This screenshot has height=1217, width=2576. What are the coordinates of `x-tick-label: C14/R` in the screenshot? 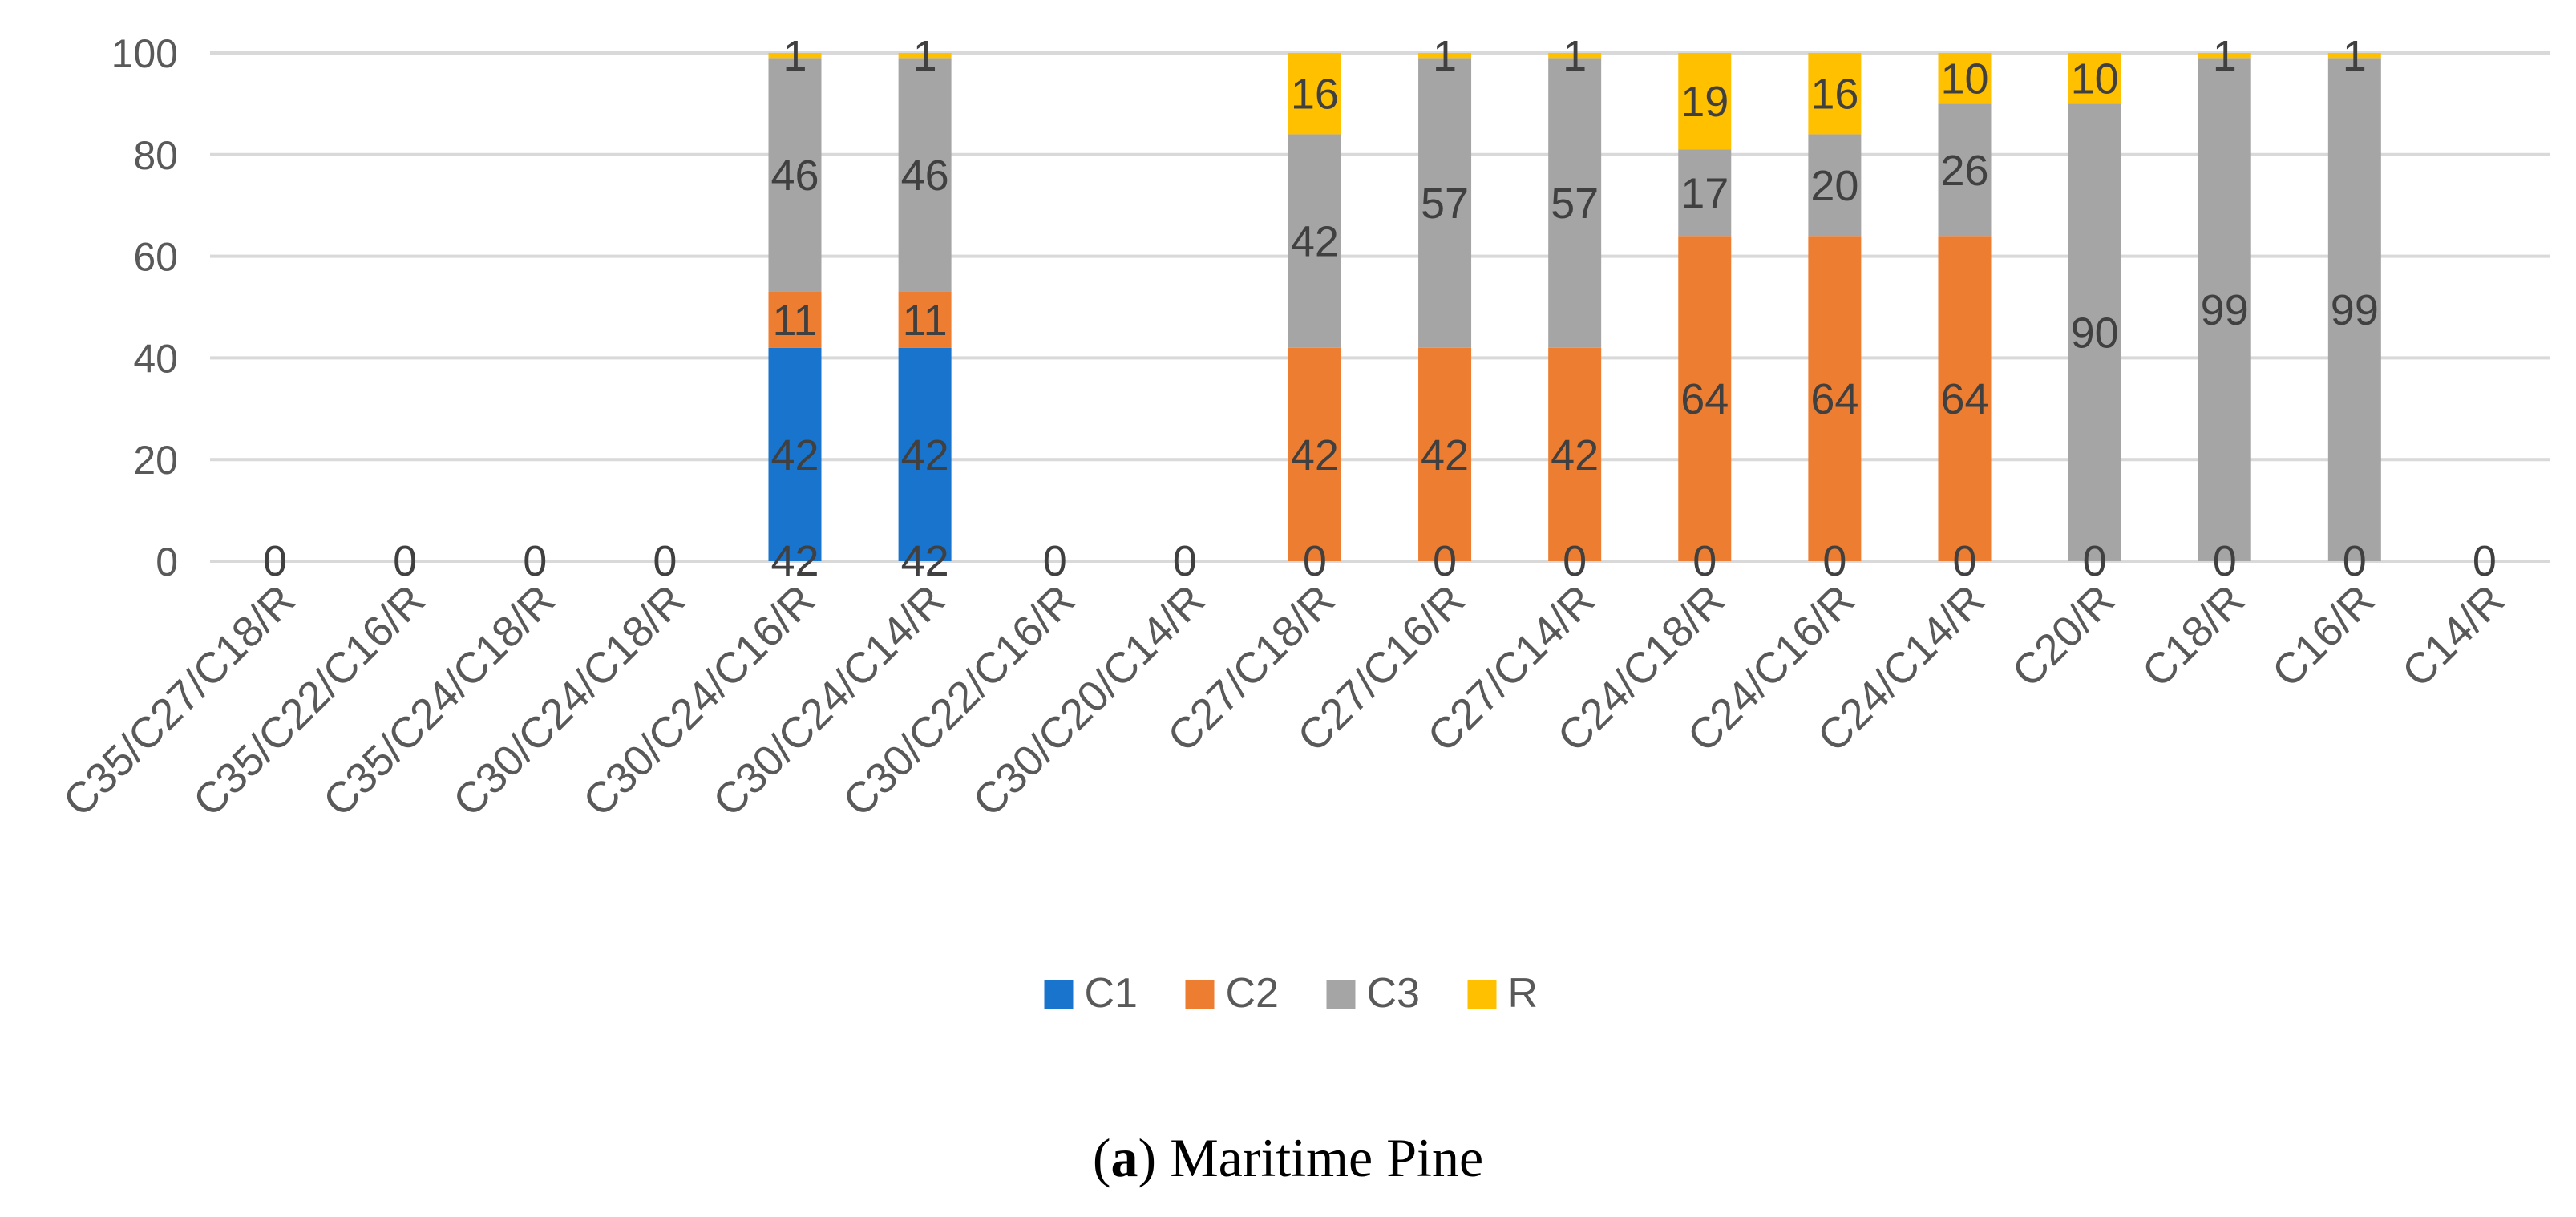 It's located at (2453, 636).